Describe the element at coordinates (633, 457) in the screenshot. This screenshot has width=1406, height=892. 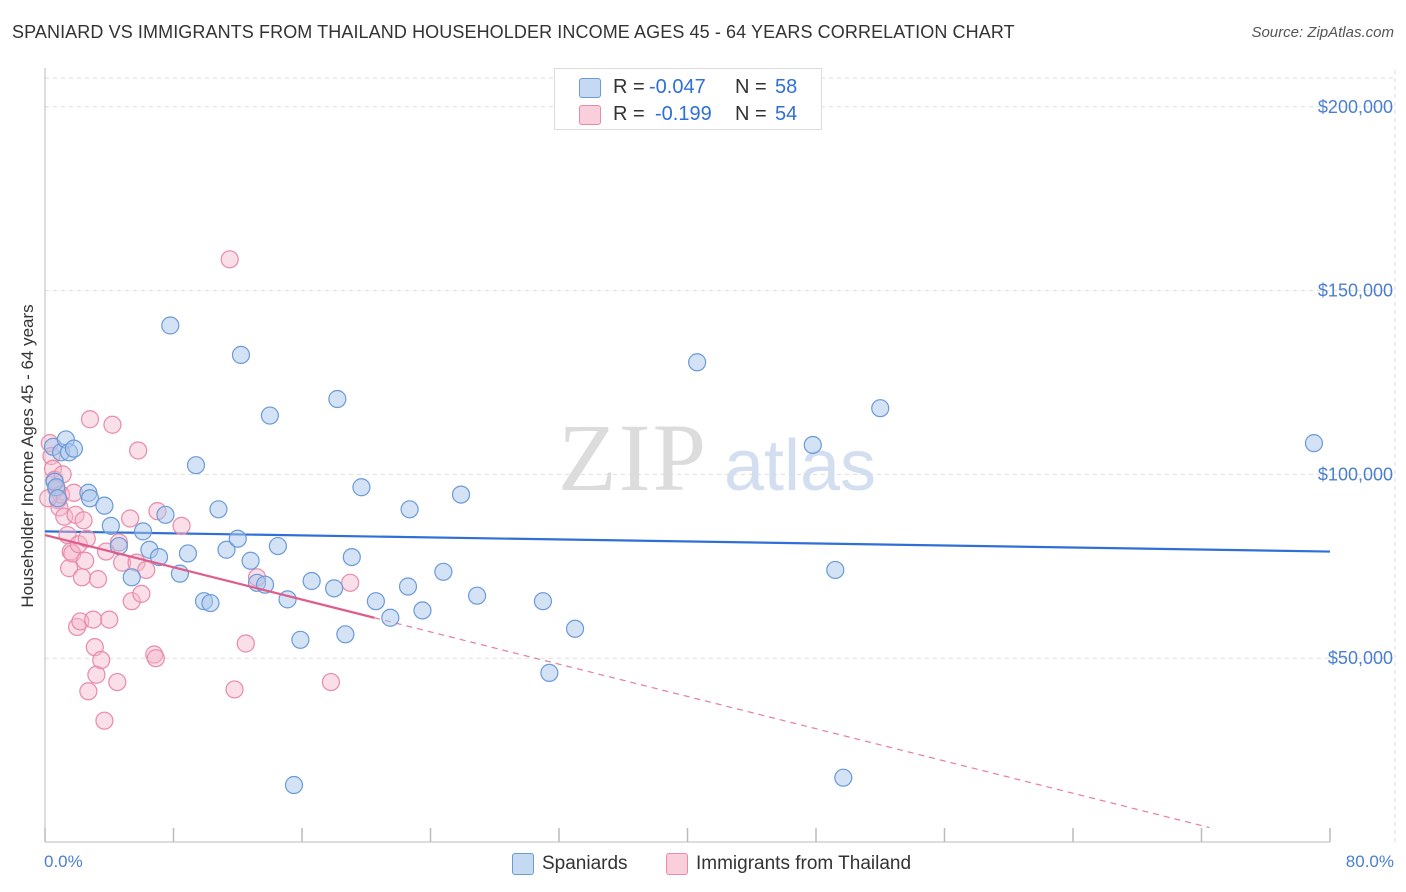
I see `watermark-zip: ZIP` at that location.